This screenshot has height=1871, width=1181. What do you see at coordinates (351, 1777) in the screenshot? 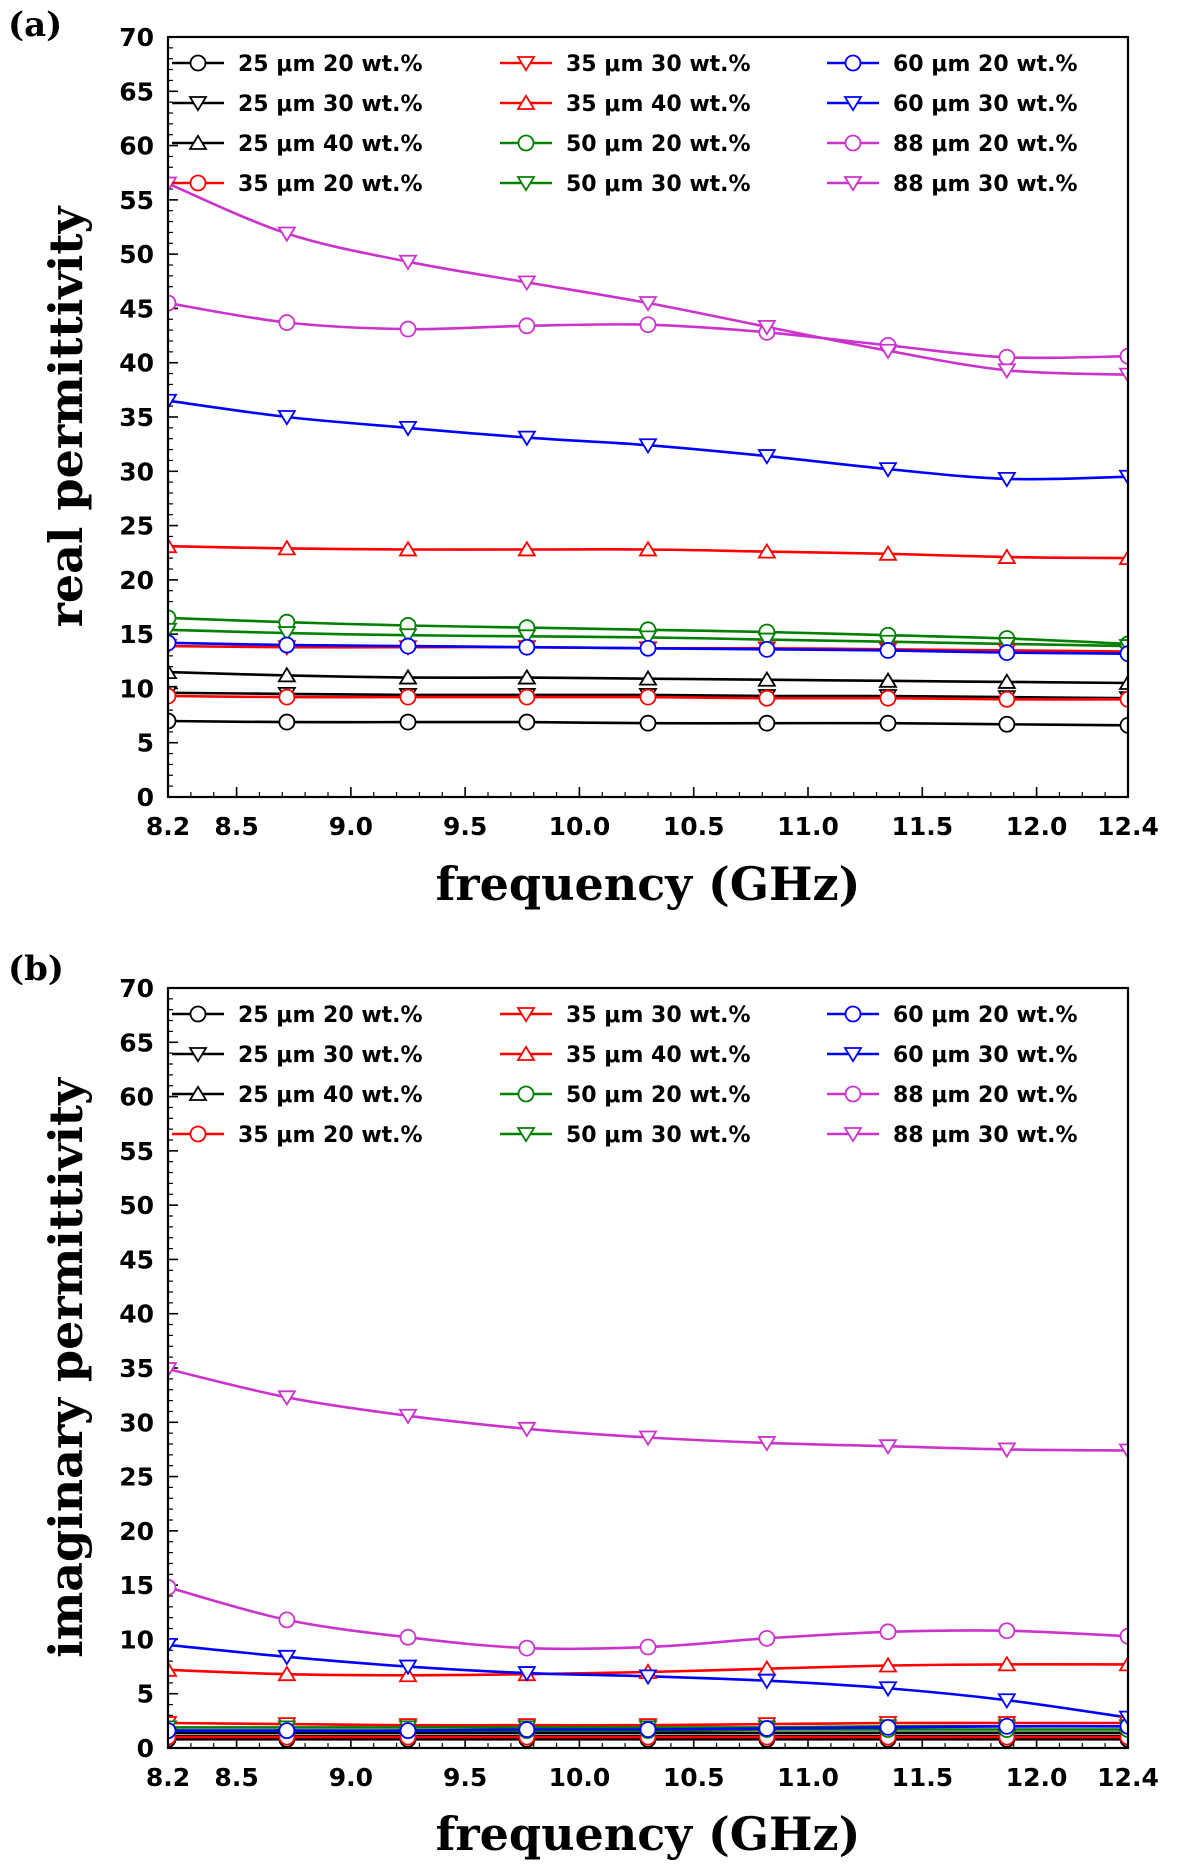
I see `x-tick-label: 9.0` at bounding box center [351, 1777].